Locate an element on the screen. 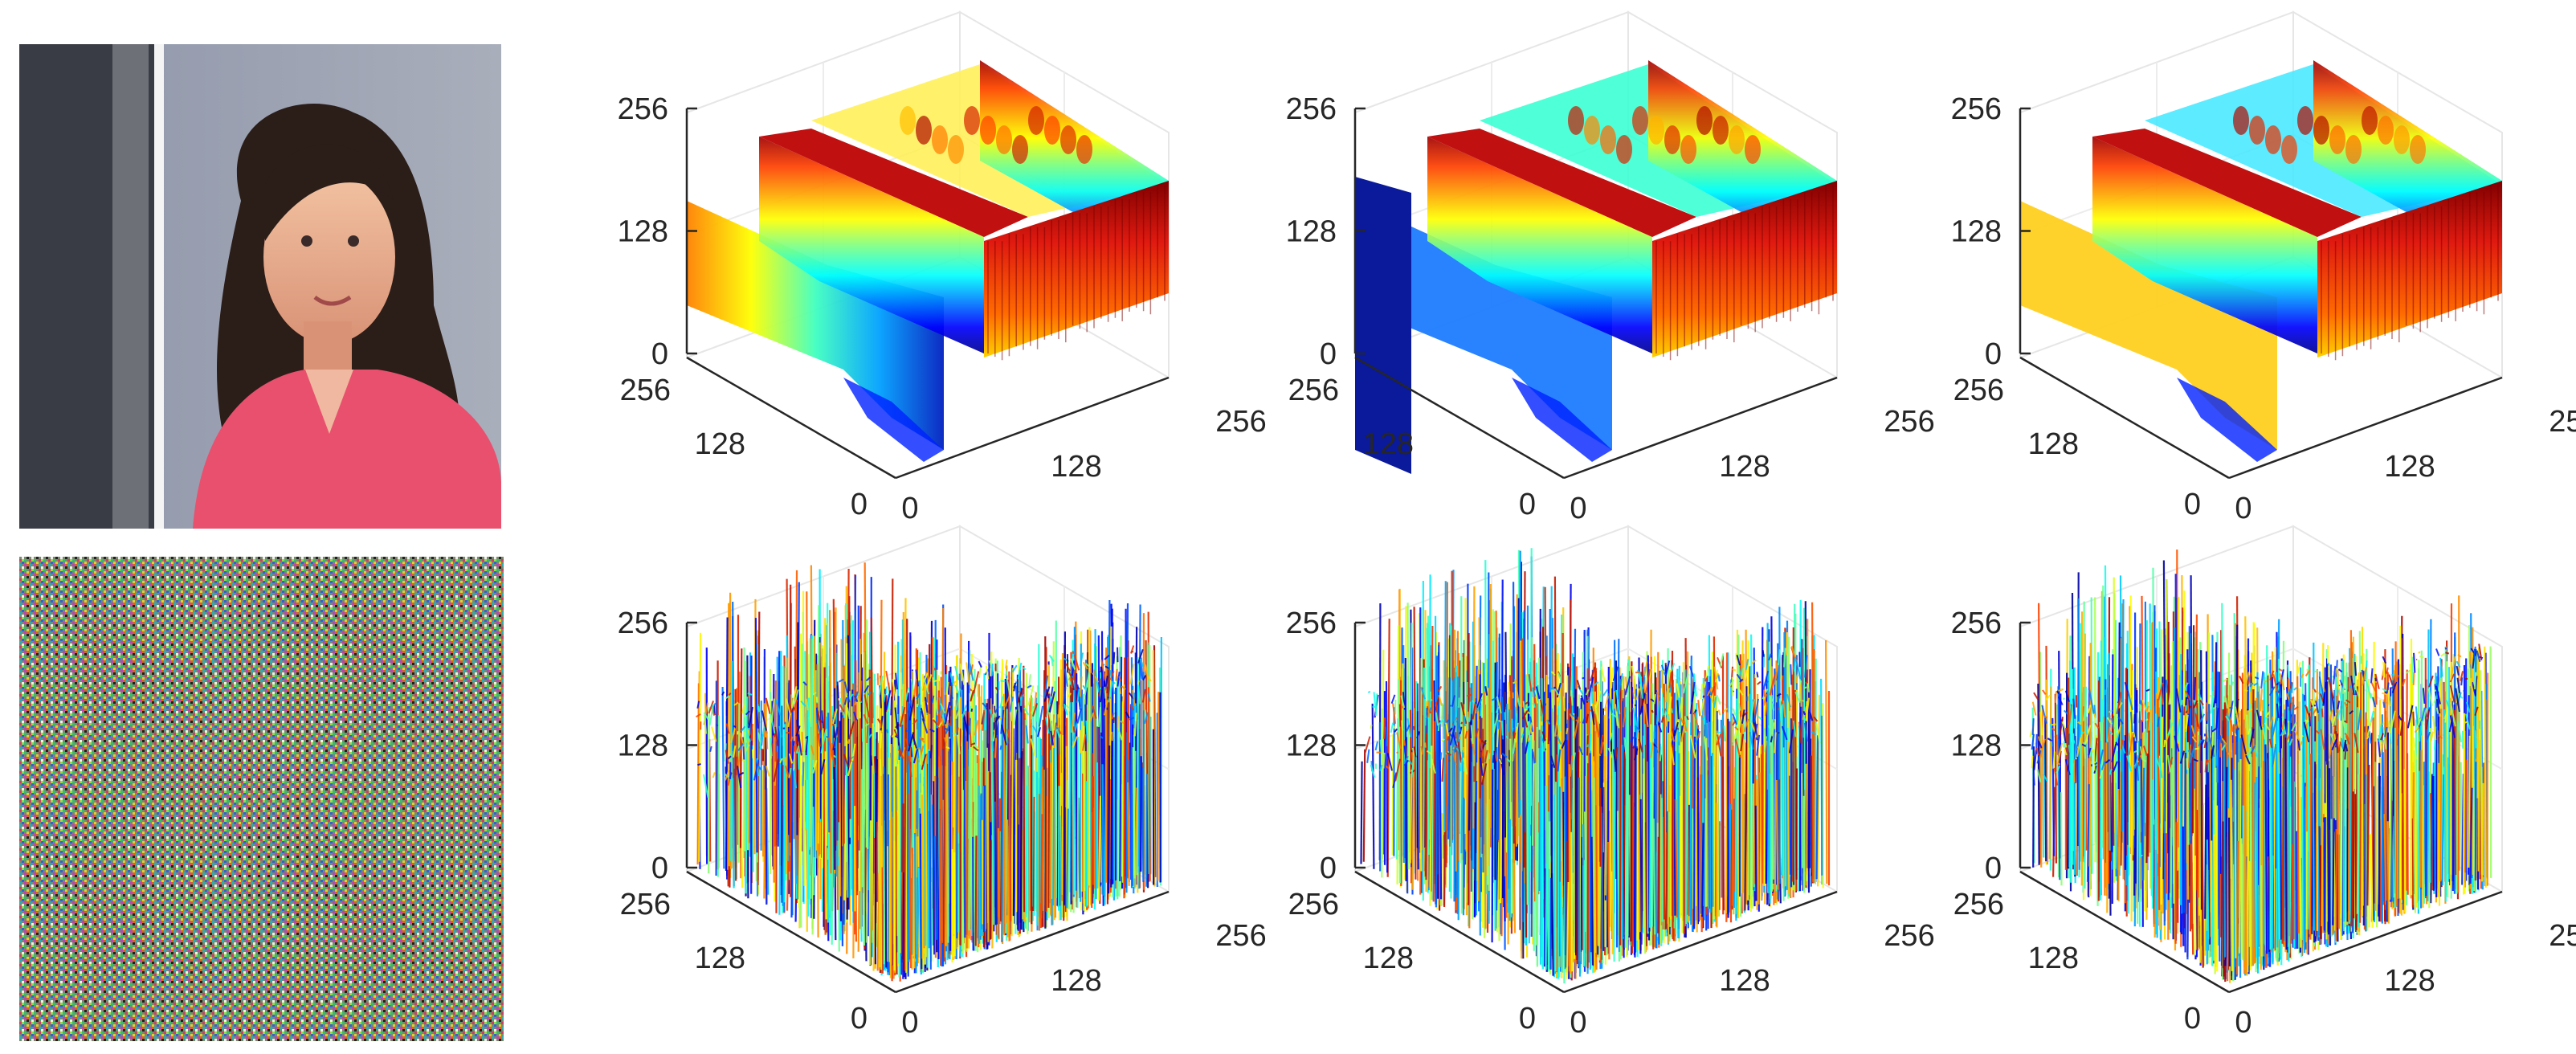  original-portrait-image is located at coordinates (260, 286).